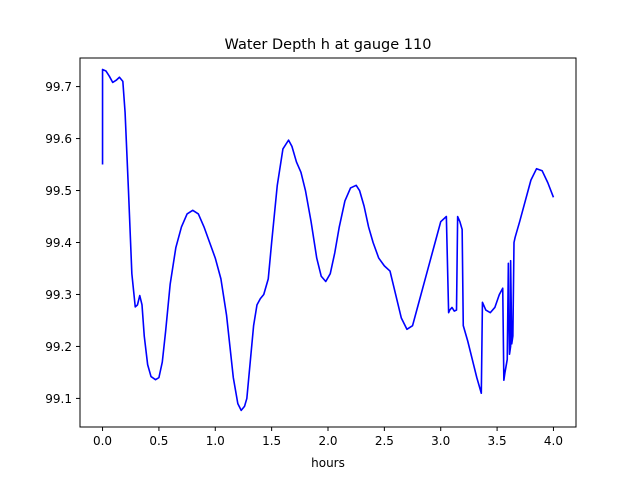 The height and width of the screenshot is (480, 640). I want to click on y-tick-label: 99.7, so click(58, 87).